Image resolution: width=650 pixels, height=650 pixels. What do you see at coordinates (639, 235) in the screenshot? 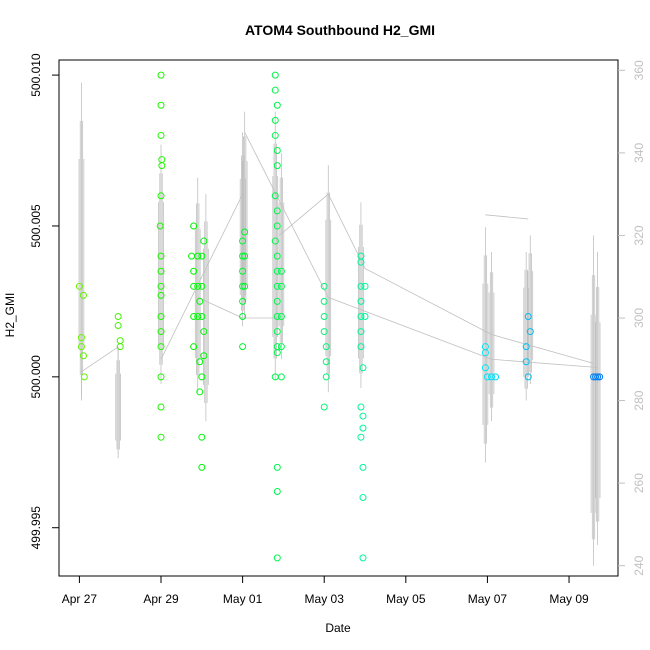
I see `y2-tick-label: 320` at bounding box center [639, 235].